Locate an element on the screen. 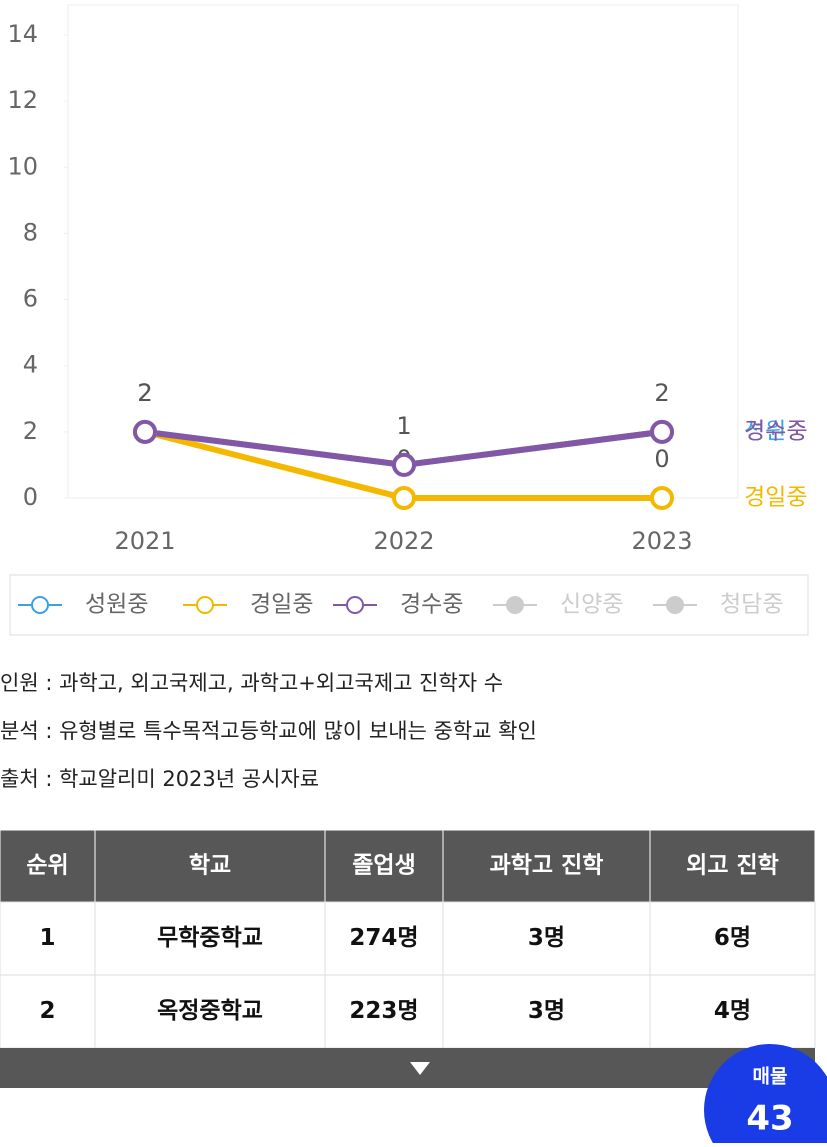  header-text: 과학고 진학 is located at coordinates (547, 866).